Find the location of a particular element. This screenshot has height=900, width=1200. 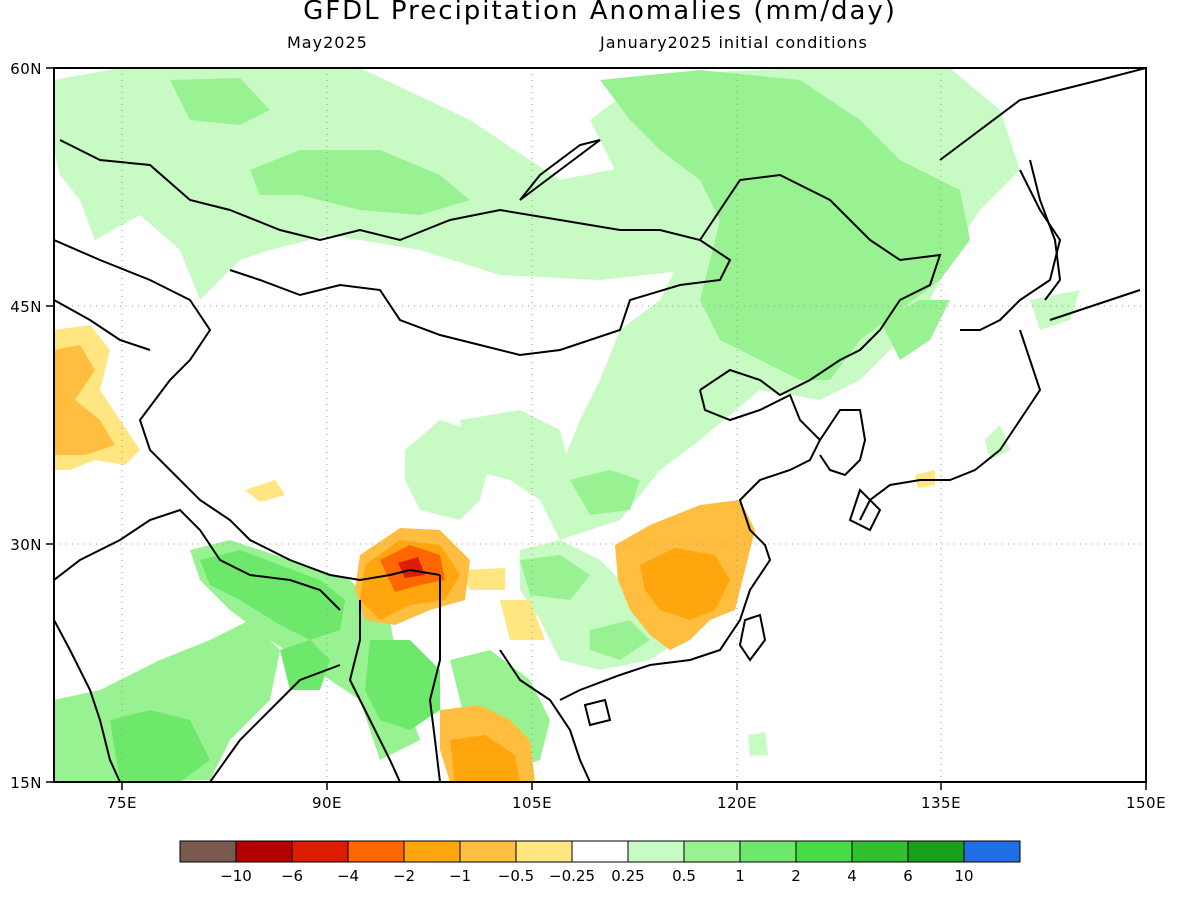

lon-tick-label: 90E is located at coordinates (327, 803).